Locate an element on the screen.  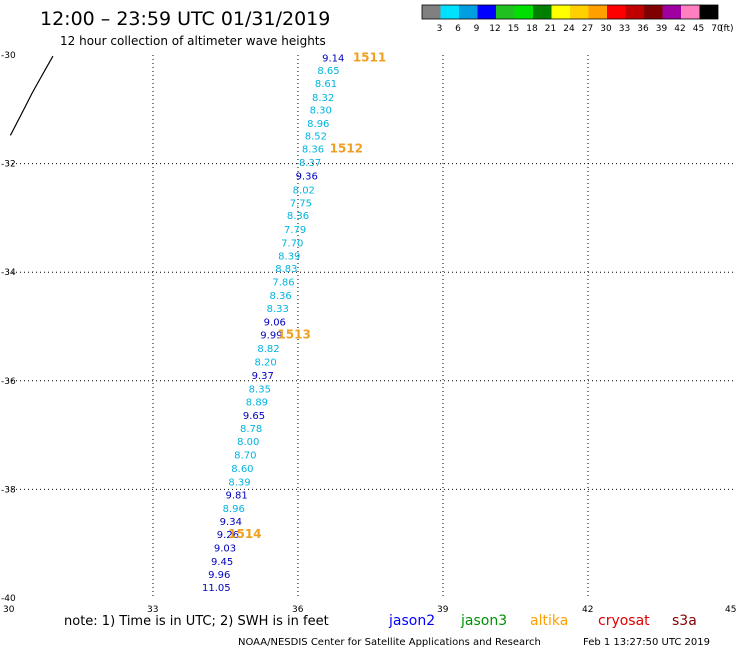
colorbar-label: 12 is located at coordinates (494, 29).